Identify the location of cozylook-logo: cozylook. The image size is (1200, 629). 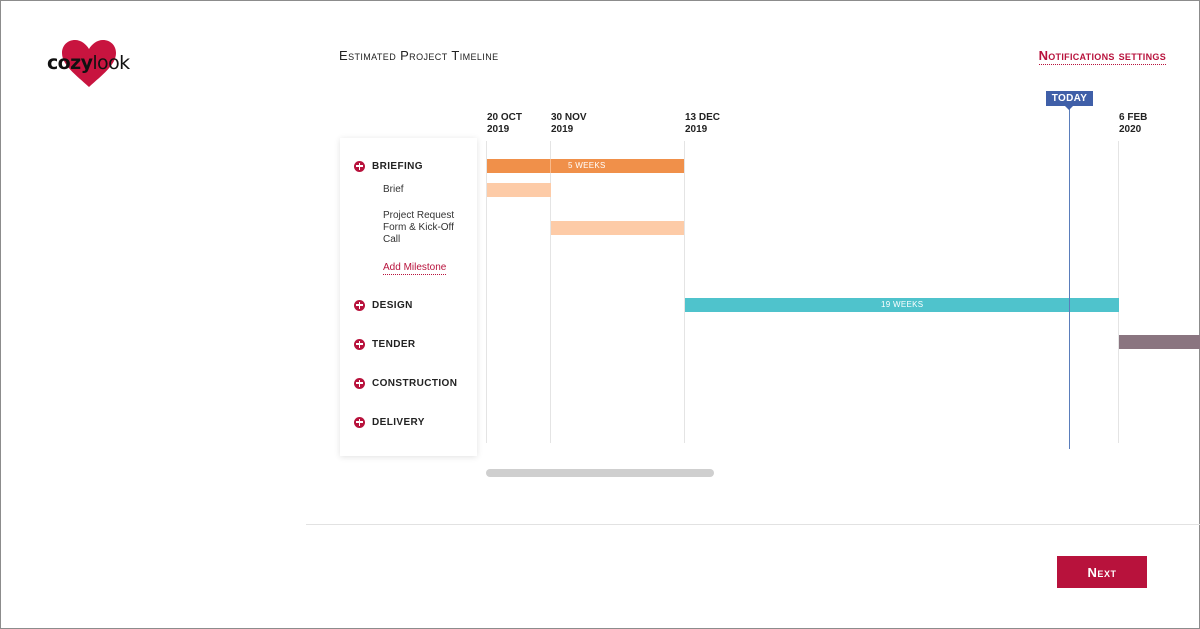
(96, 65).